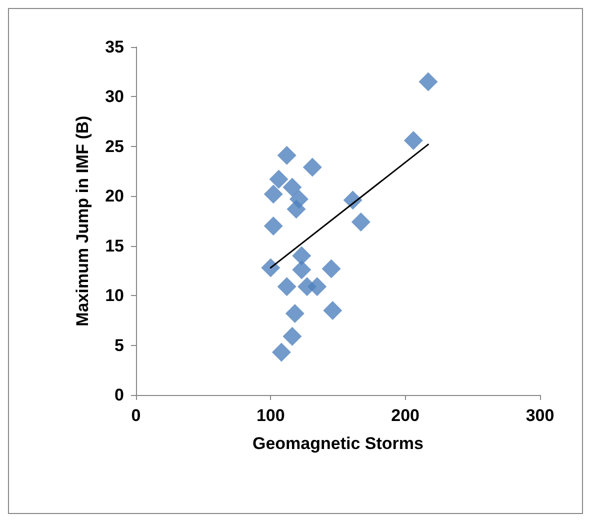  Describe the element at coordinates (114, 196) in the screenshot. I see `y-tick-label: 20` at that location.